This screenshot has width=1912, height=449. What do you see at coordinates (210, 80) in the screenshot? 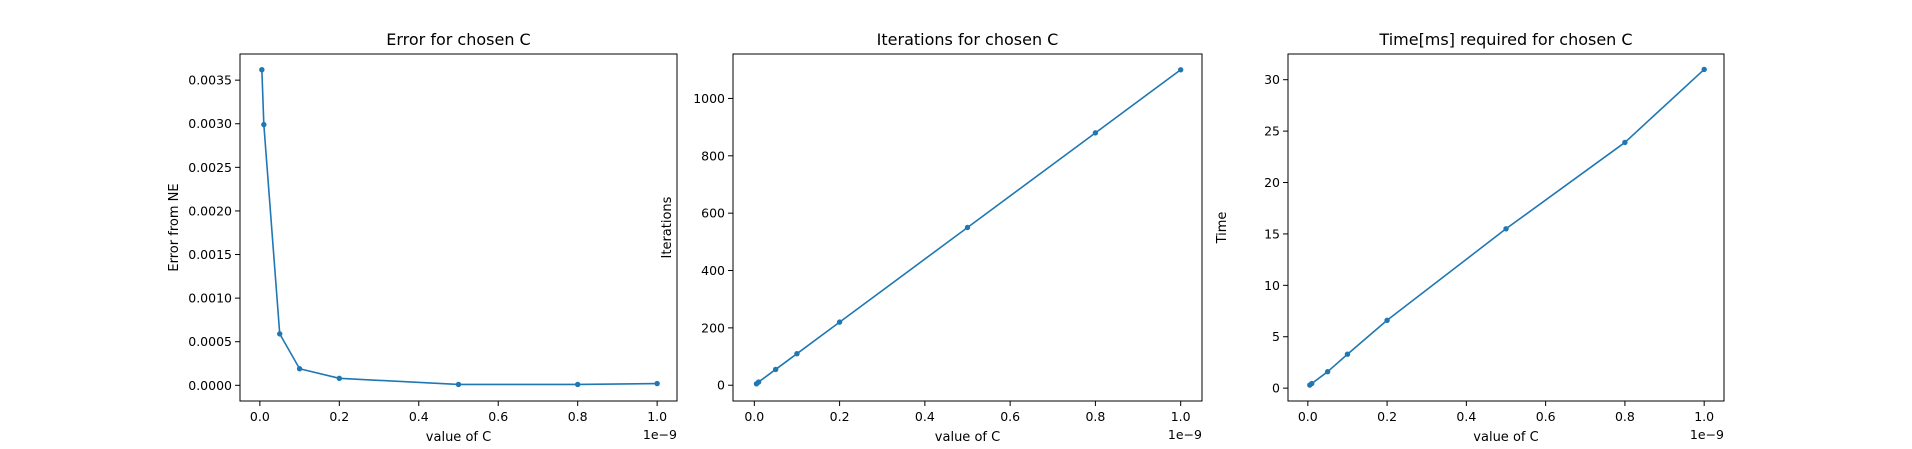
I see `y-tick-label: 0.0035` at bounding box center [210, 80].